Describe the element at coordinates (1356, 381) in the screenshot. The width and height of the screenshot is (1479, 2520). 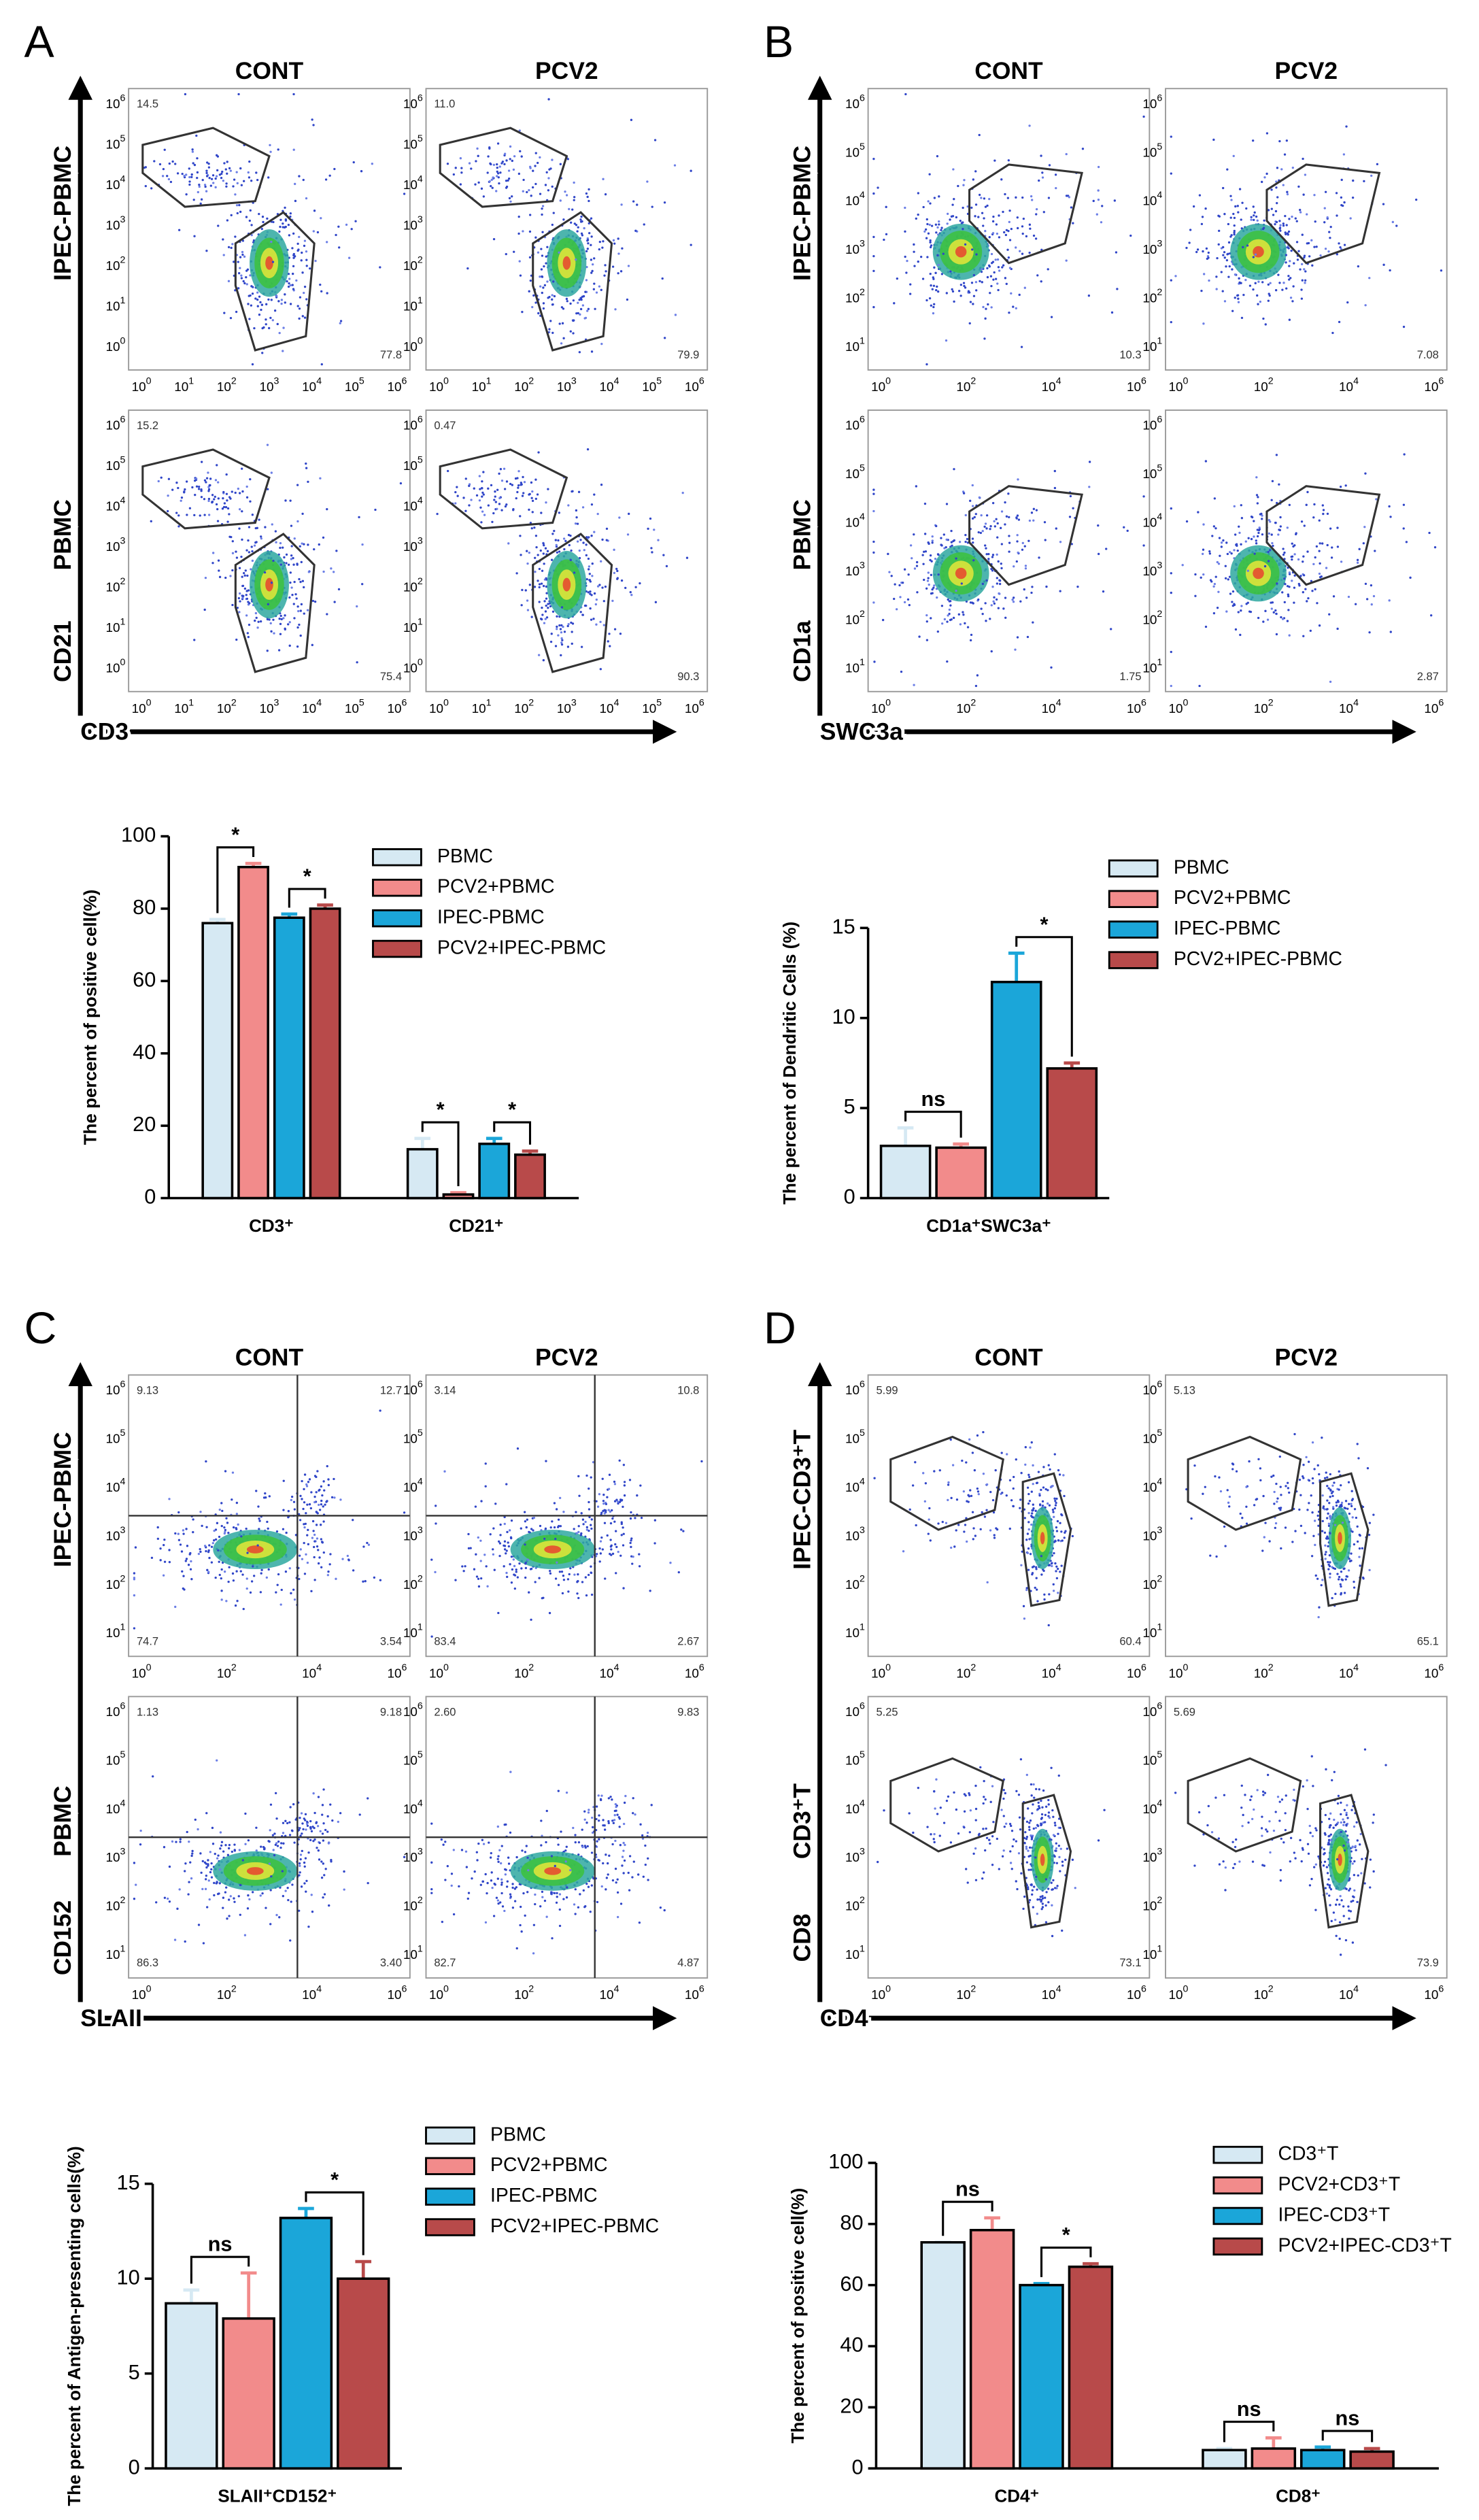
I see `tick-exponent: 4` at that location.